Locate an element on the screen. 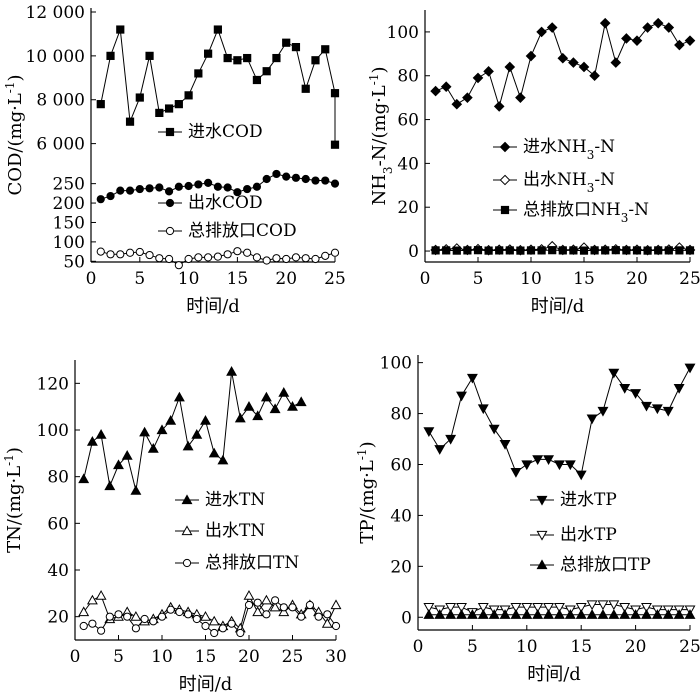 This screenshot has height=700, width=700. y-tick-label: 60 is located at coordinates (408, 121).